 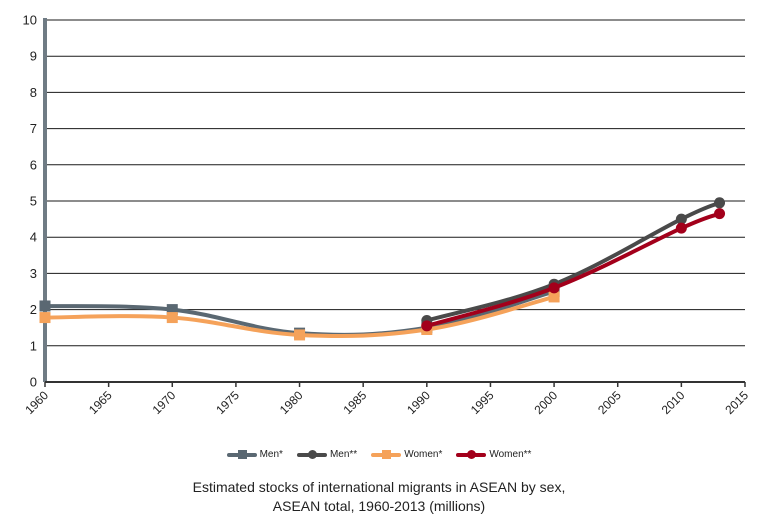 I want to click on legend-swatch-men-star, so click(x=241, y=454).